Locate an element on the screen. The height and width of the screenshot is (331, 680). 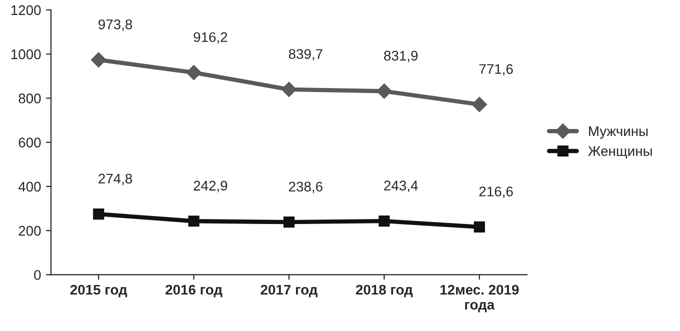
data-label: 243,4 is located at coordinates (401, 186).